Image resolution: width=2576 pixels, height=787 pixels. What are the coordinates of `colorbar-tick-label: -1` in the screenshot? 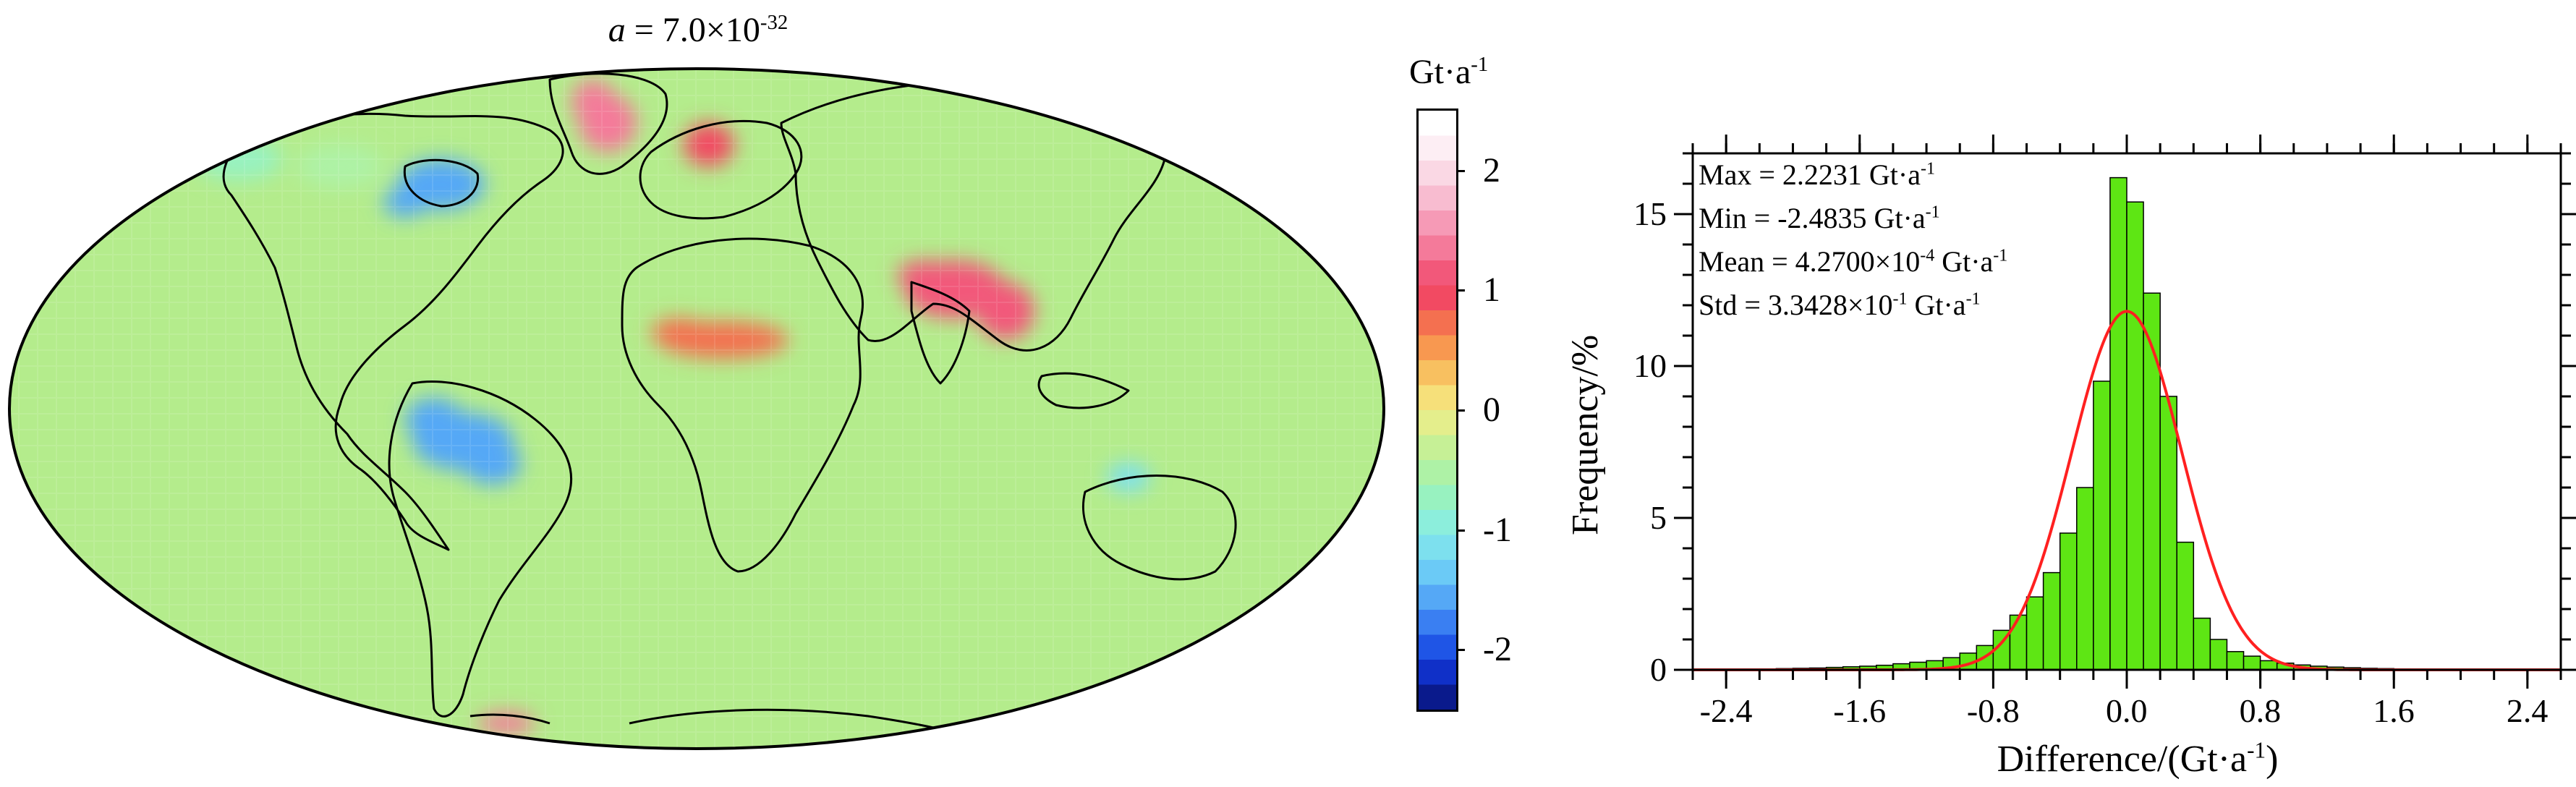 It's located at (1497, 529).